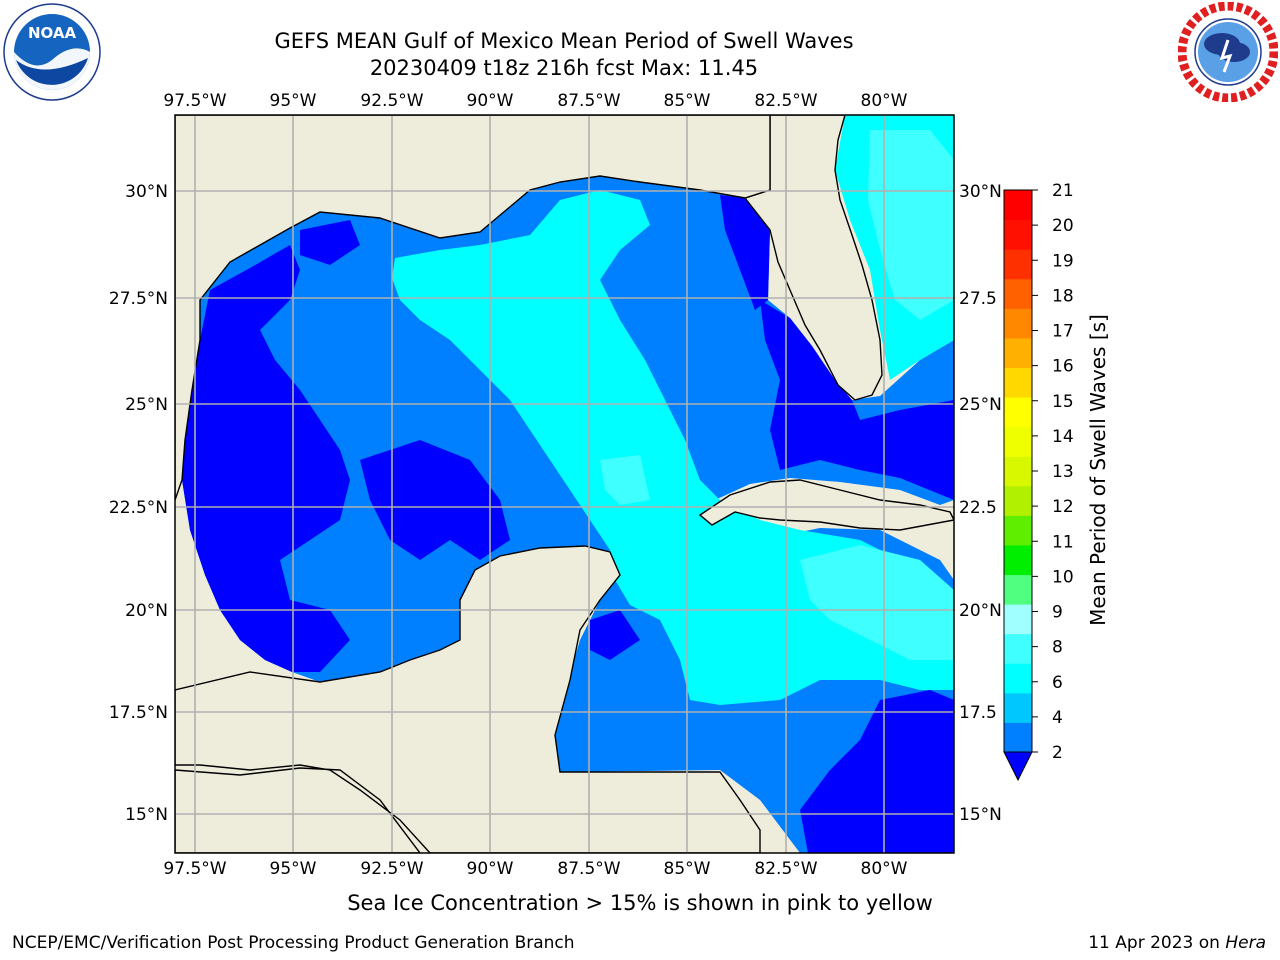  Describe the element at coordinates (1057, 648) in the screenshot. I see `colorbar-tick-label: 8` at that location.